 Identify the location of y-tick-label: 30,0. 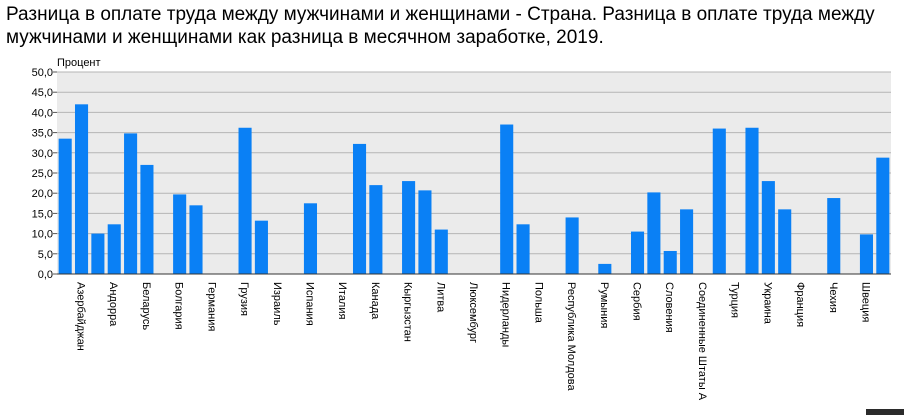
(42, 154).